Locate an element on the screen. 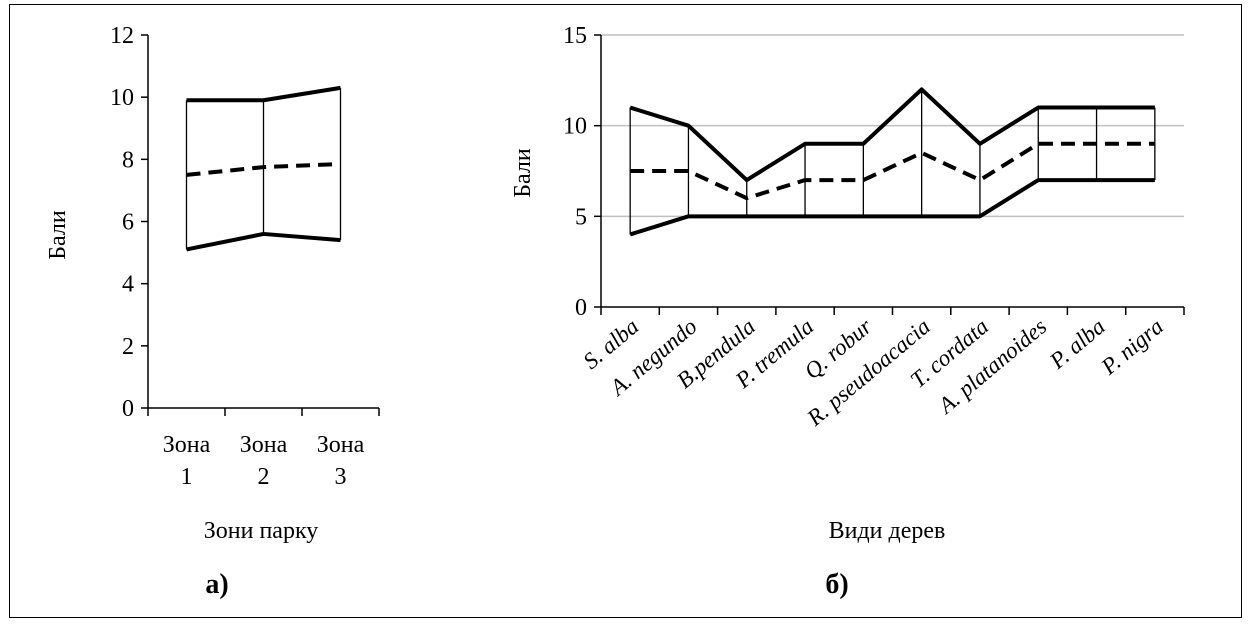 Image resolution: width=1253 pixels, height=624 pixels. y-tick-label: 6 is located at coordinates (128, 223).